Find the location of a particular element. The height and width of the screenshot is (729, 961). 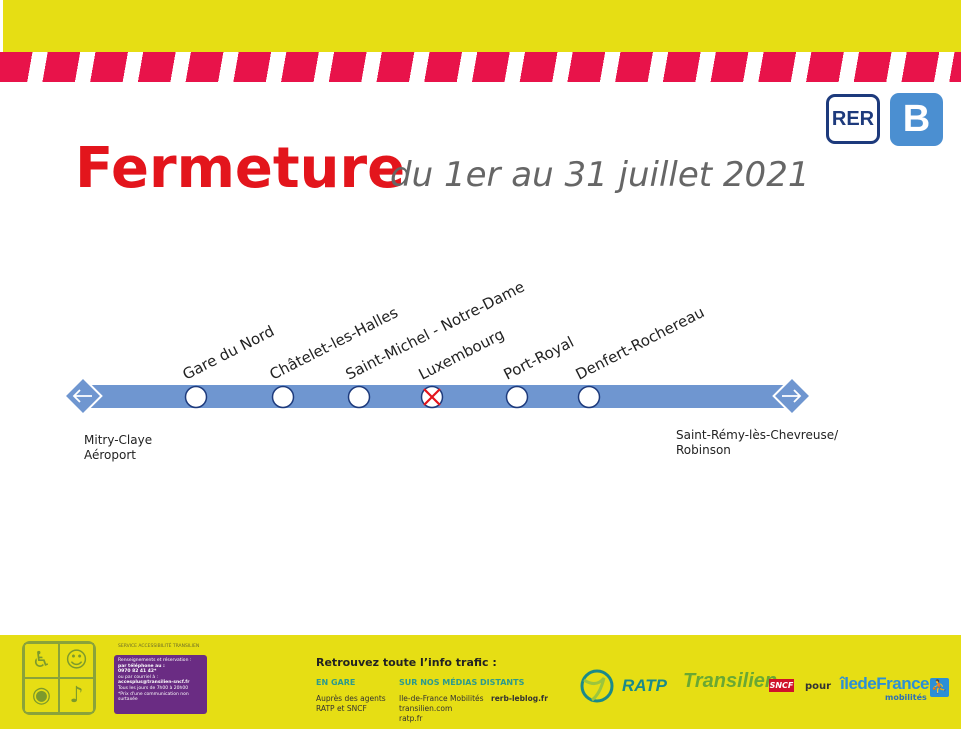

col-gare-line: RATP et SNCF is located at coordinates (341, 708).